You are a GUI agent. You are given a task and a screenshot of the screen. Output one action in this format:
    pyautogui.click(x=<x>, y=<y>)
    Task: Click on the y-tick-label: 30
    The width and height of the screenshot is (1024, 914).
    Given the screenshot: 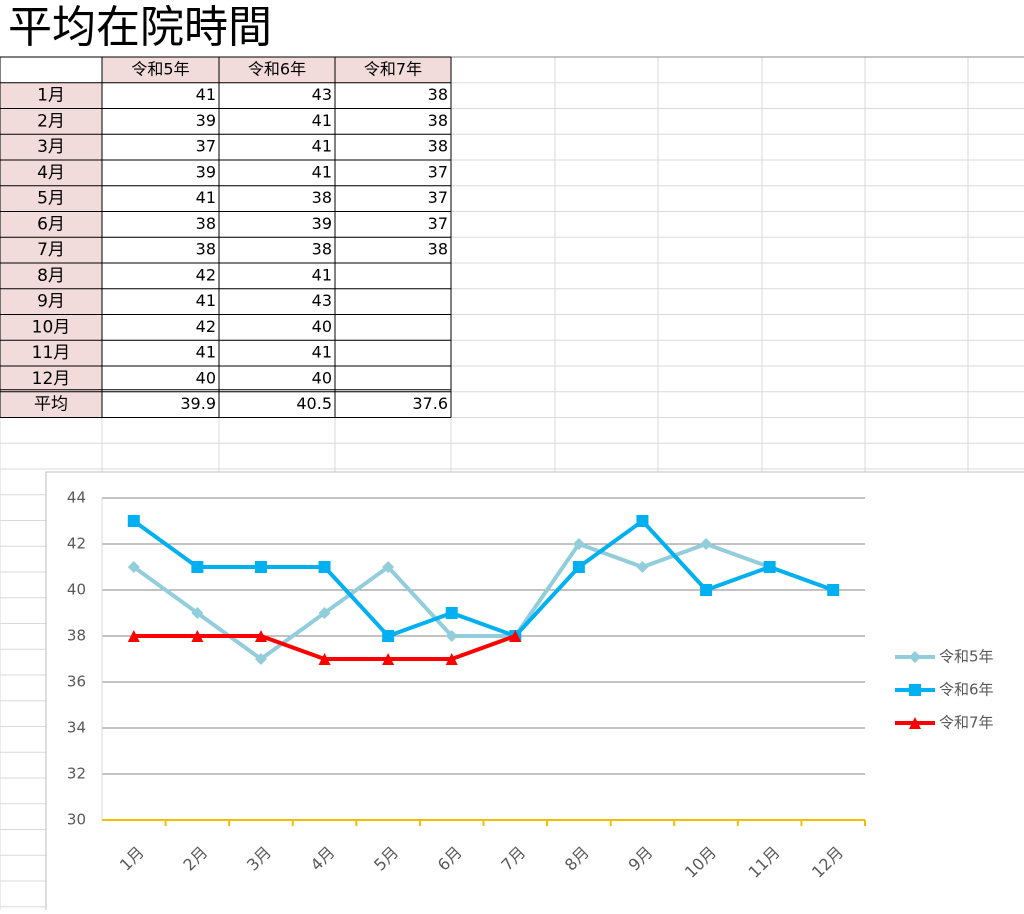 What is the action you would take?
    pyautogui.click(x=76, y=820)
    